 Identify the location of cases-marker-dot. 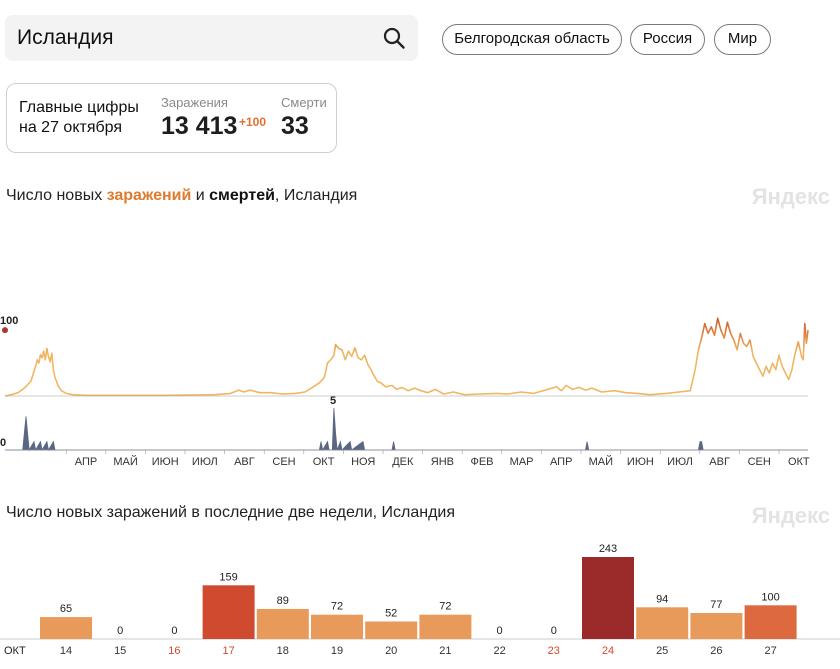
(5, 330).